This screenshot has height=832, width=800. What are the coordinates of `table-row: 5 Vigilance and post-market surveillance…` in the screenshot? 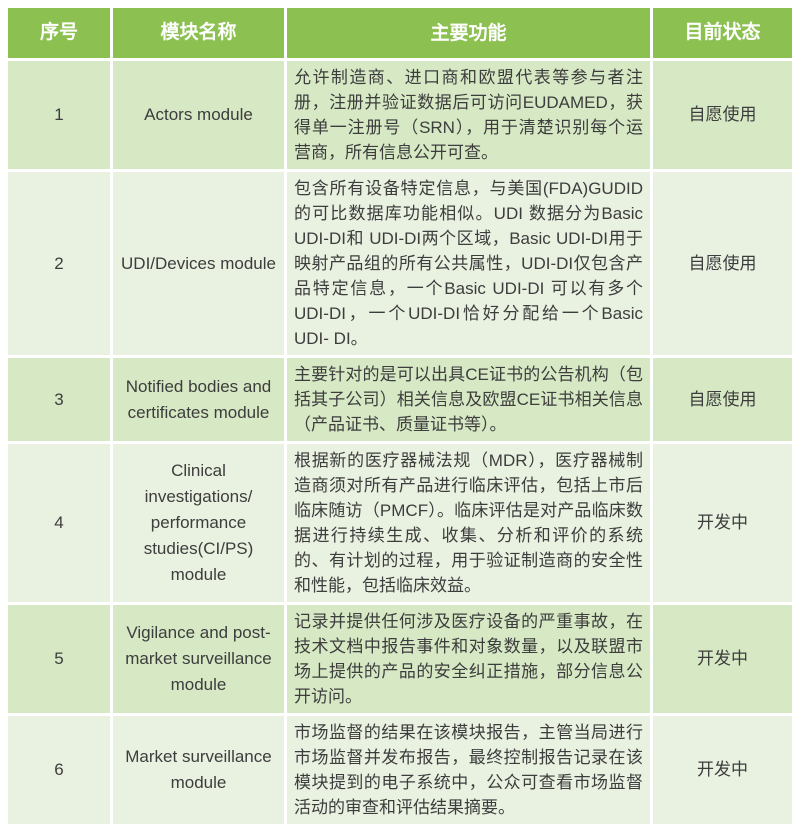 It's located at (400, 659).